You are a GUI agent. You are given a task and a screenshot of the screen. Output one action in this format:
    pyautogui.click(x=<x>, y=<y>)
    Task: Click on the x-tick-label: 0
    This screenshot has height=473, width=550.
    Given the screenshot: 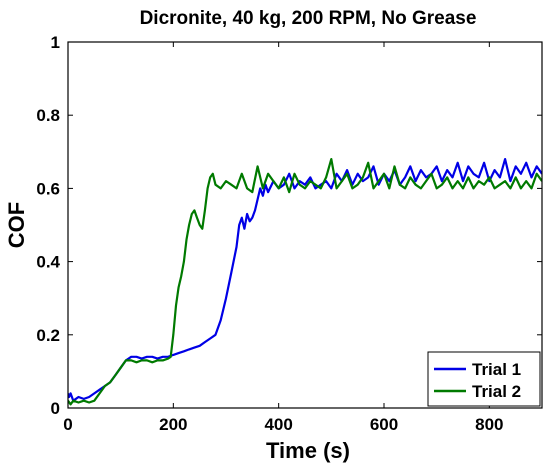 What is the action you would take?
    pyautogui.click(x=67, y=424)
    